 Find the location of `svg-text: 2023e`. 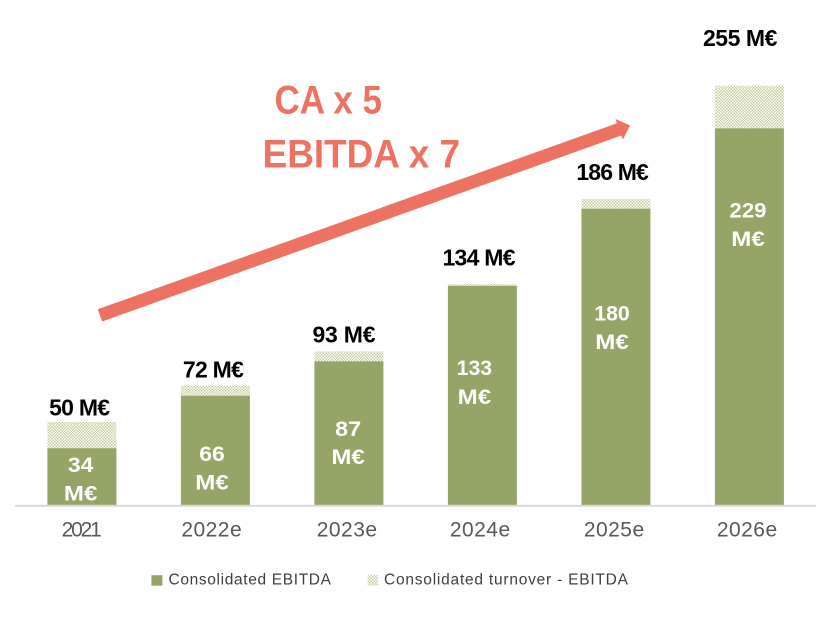

svg-text: 2023e is located at coordinates (347, 530).